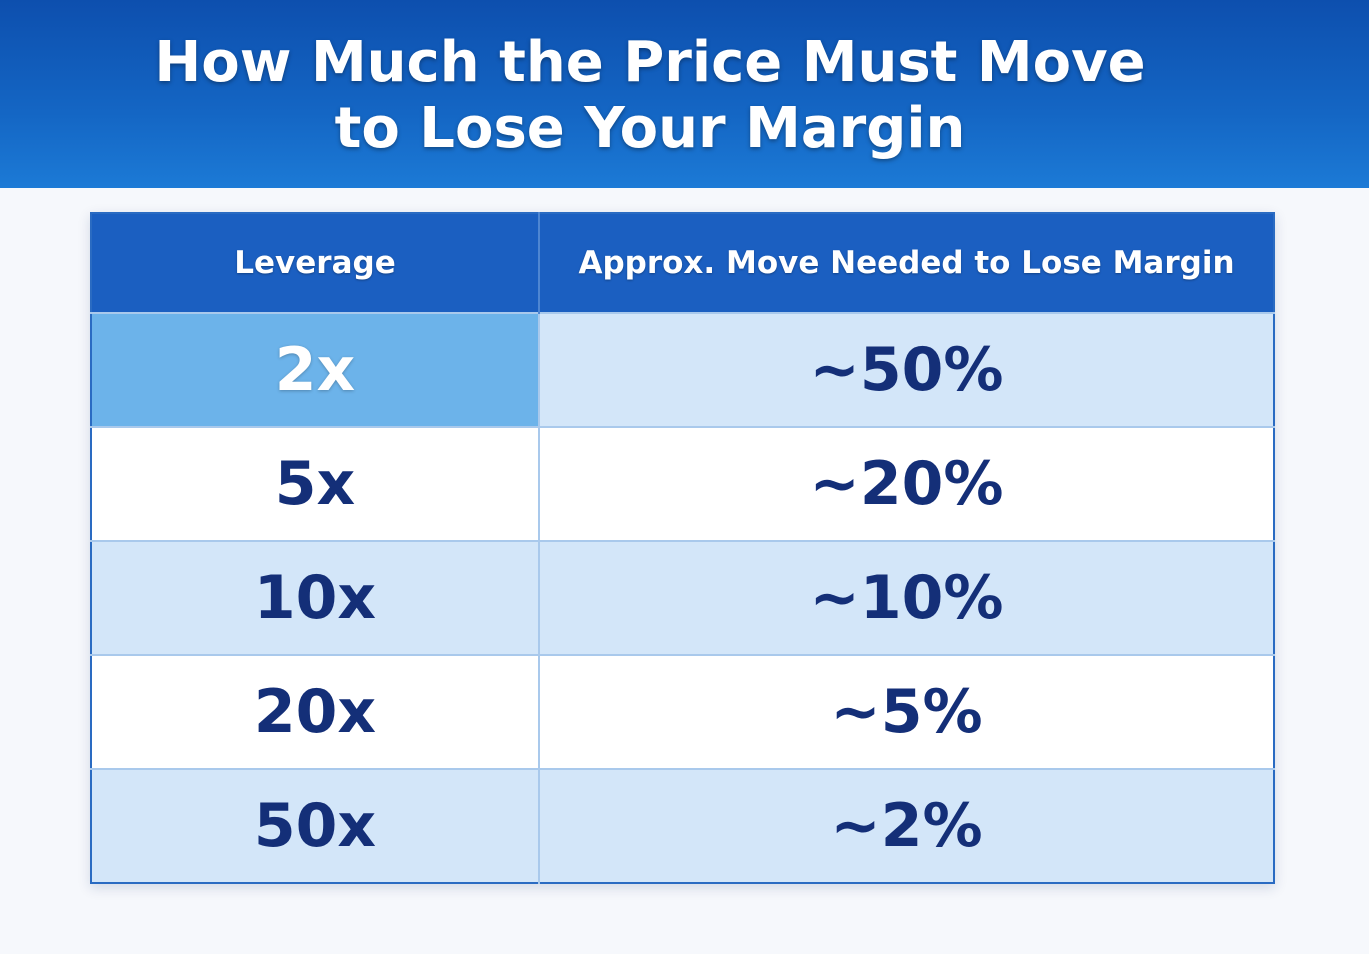 The width and height of the screenshot is (1369, 954). I want to click on table-row: 2x ~50%, so click(682, 369).